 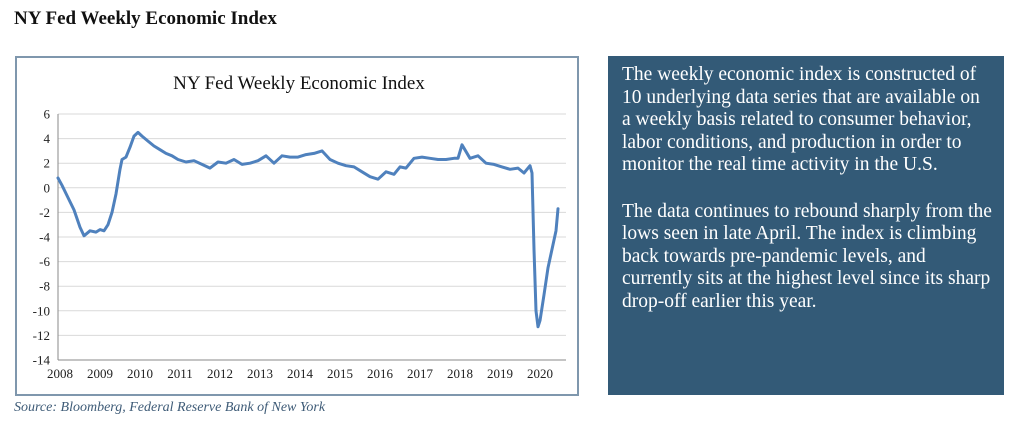 What do you see at coordinates (220, 373) in the screenshot?
I see `x-tick-label: 2012` at bounding box center [220, 373].